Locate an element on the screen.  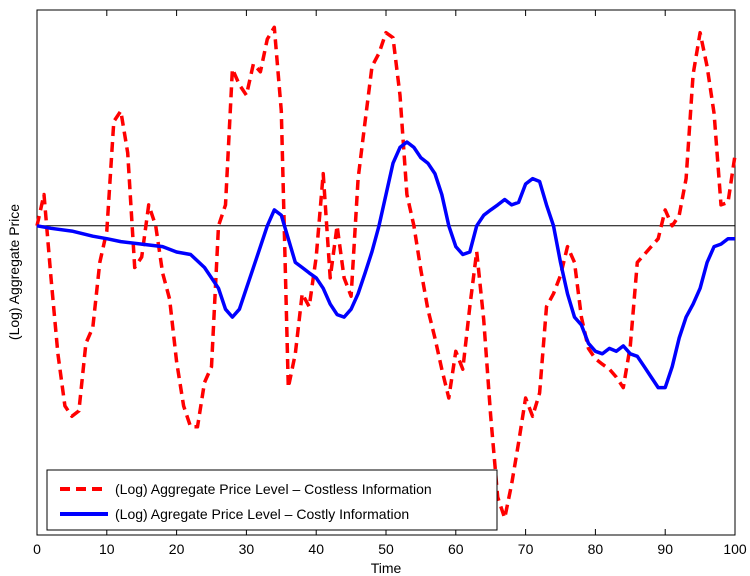
x-tick-label: 0 is located at coordinates (37, 549).